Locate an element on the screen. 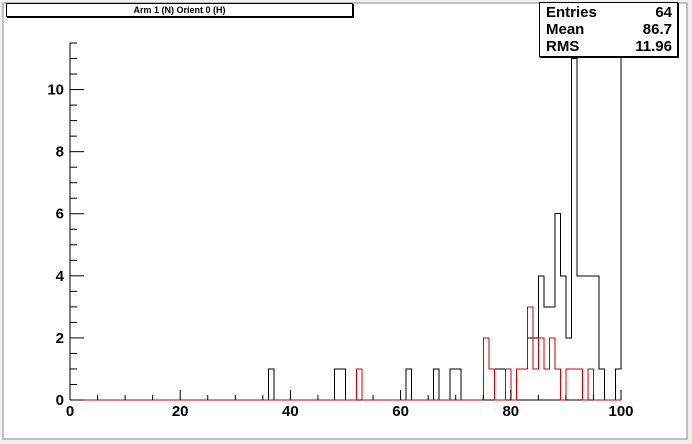  histogram-title: Arm 1 (N) Orient 0 (H) is located at coordinates (179, 10).